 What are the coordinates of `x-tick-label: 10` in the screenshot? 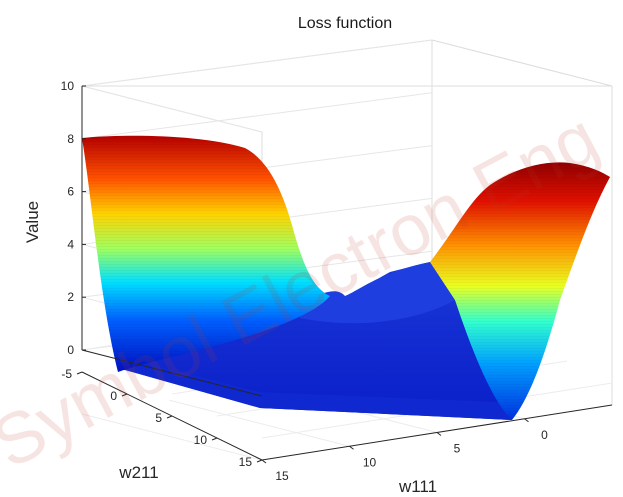 It's located at (370, 462).